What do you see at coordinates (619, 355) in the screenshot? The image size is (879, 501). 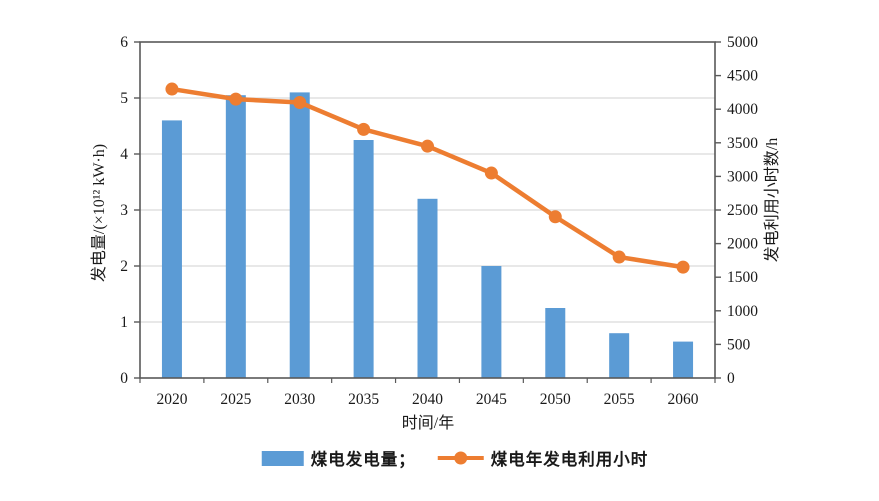 I see `bar-2055` at bounding box center [619, 355].